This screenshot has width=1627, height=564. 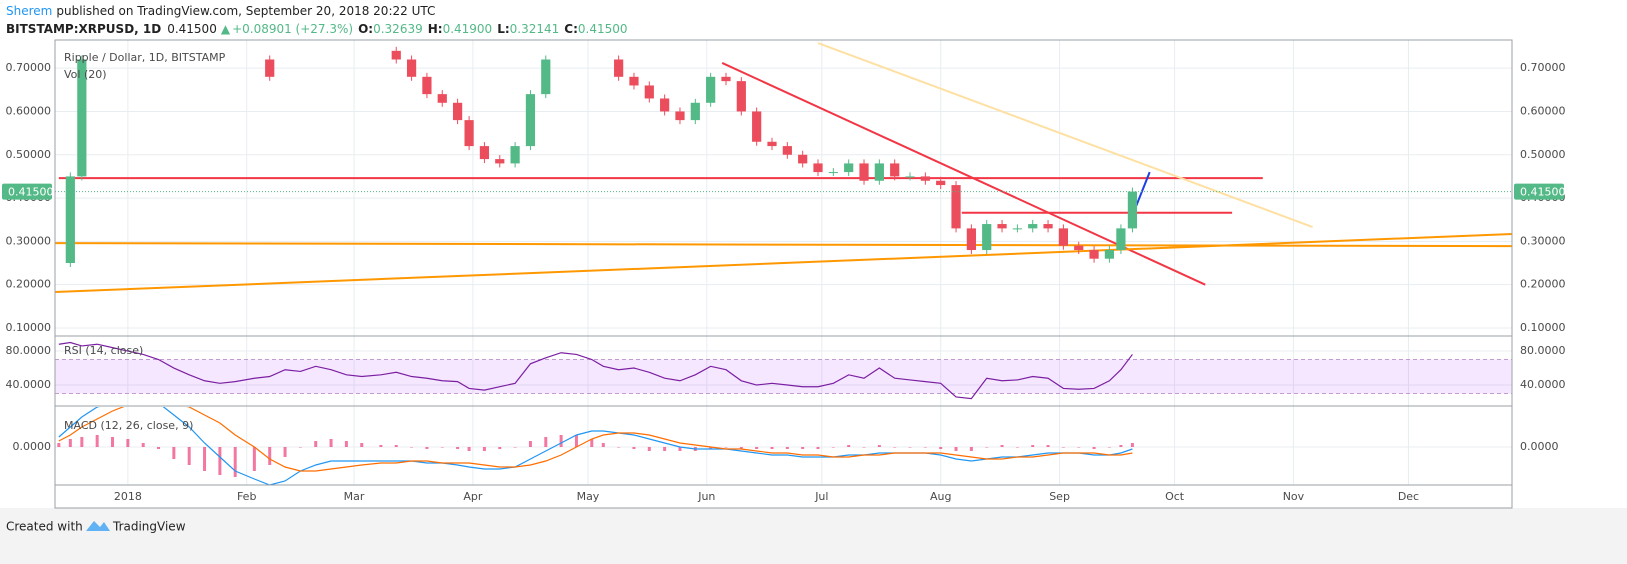 What do you see at coordinates (98, 526) in the screenshot?
I see `logo` at bounding box center [98, 526].